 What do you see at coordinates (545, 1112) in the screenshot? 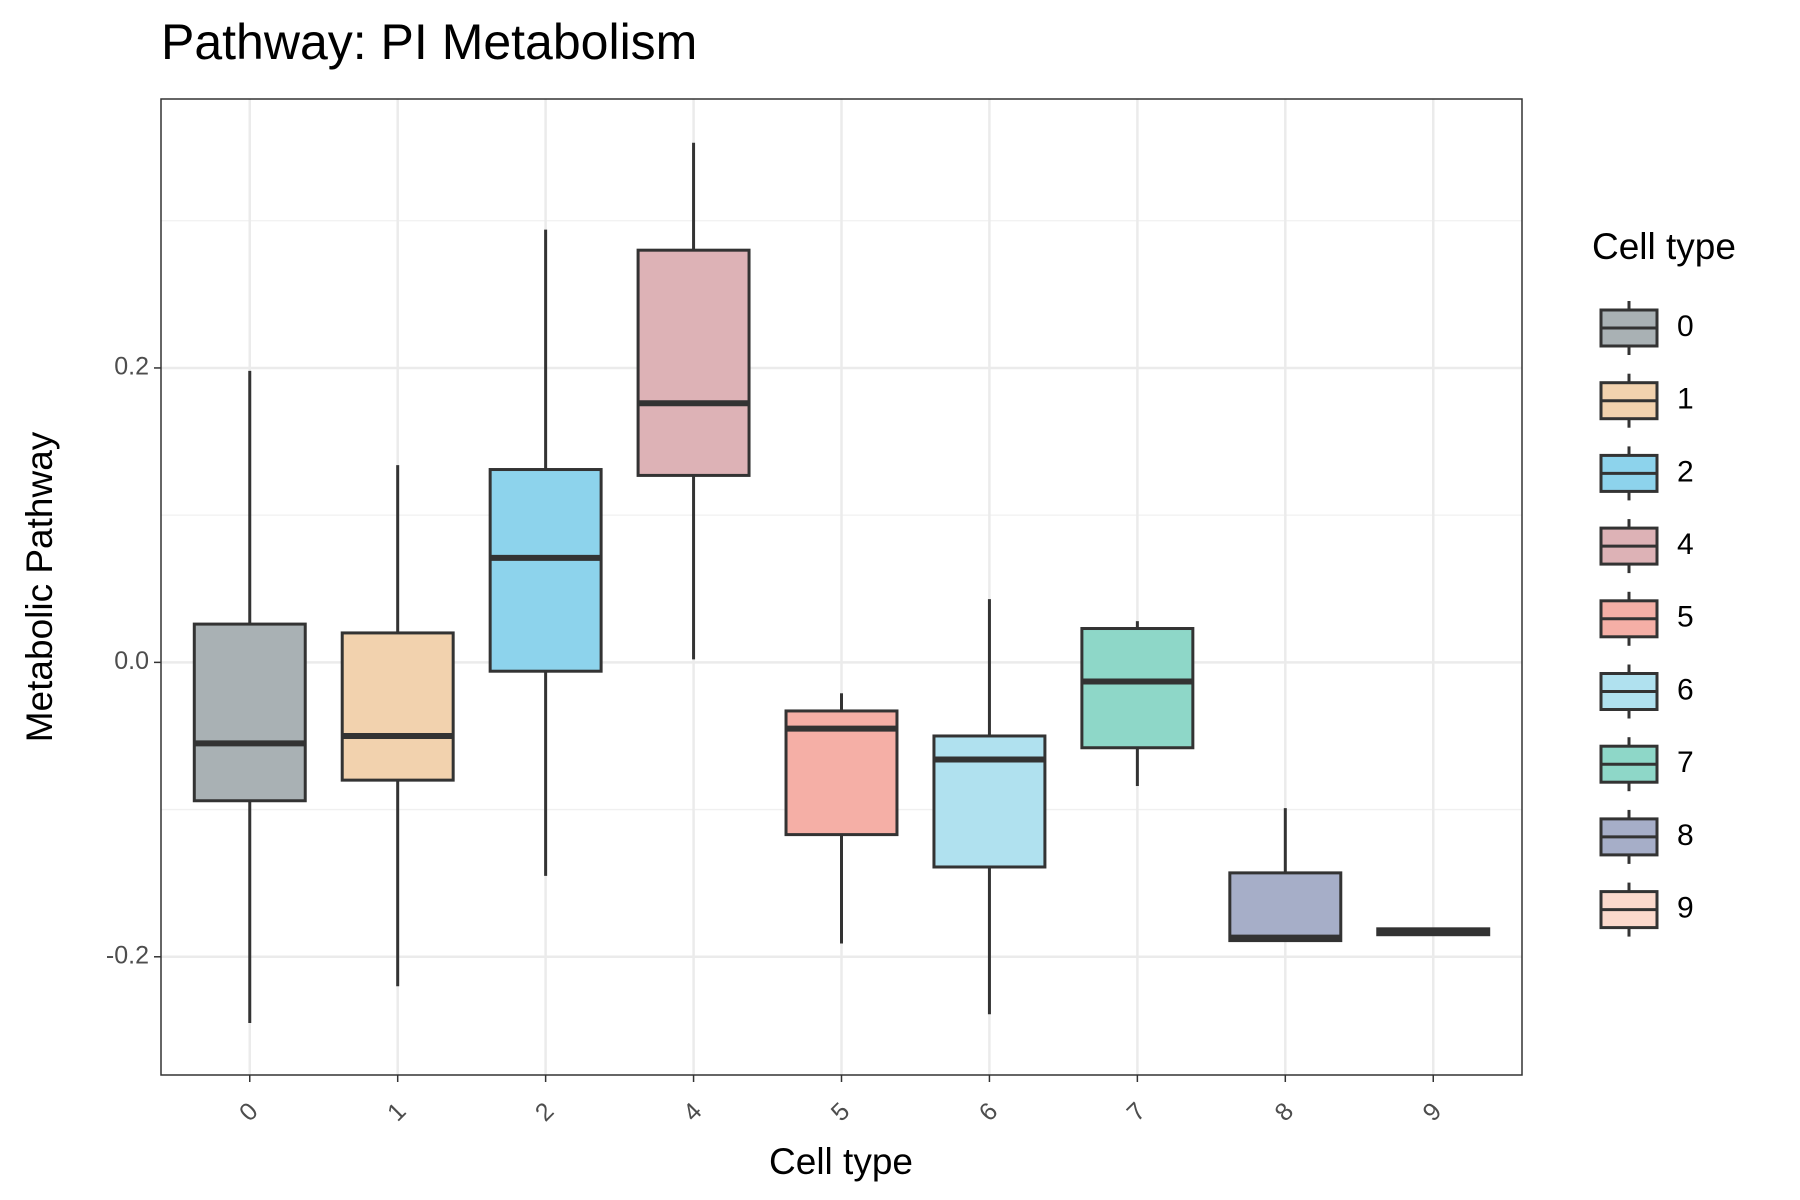
I see `x-tick-label: 2` at bounding box center [545, 1112].